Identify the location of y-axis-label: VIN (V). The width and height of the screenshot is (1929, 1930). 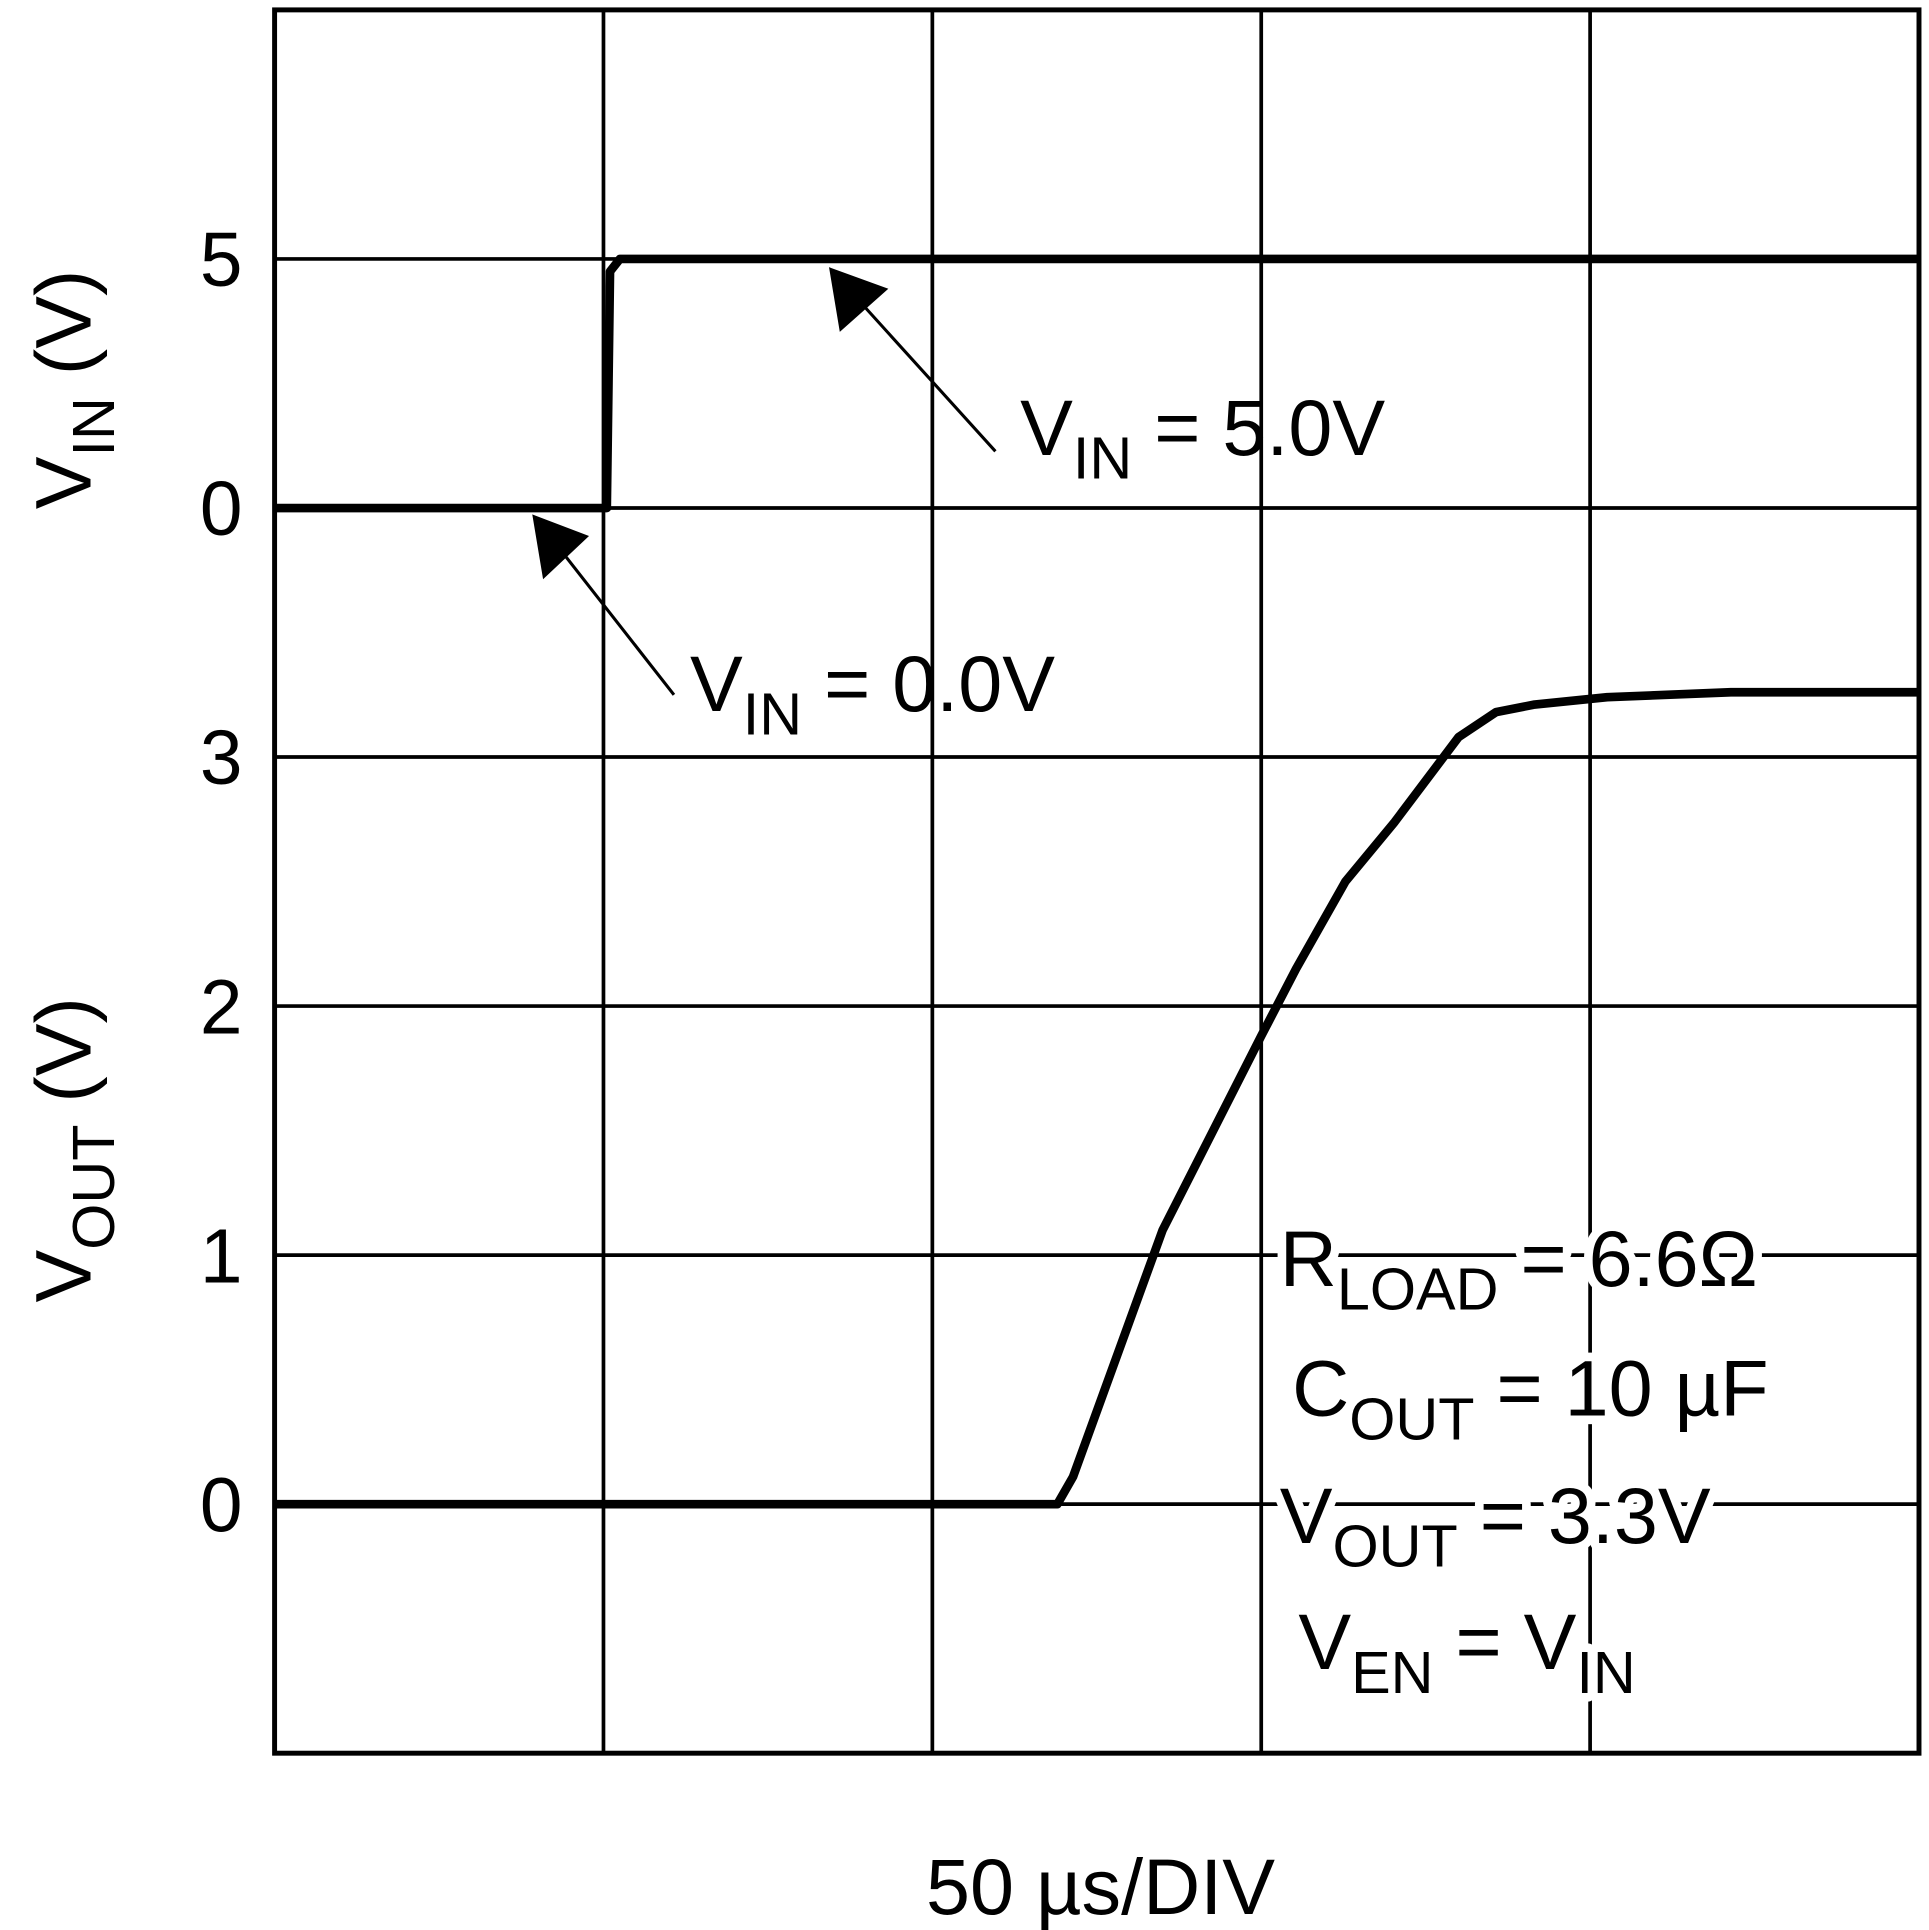
(72, 390).